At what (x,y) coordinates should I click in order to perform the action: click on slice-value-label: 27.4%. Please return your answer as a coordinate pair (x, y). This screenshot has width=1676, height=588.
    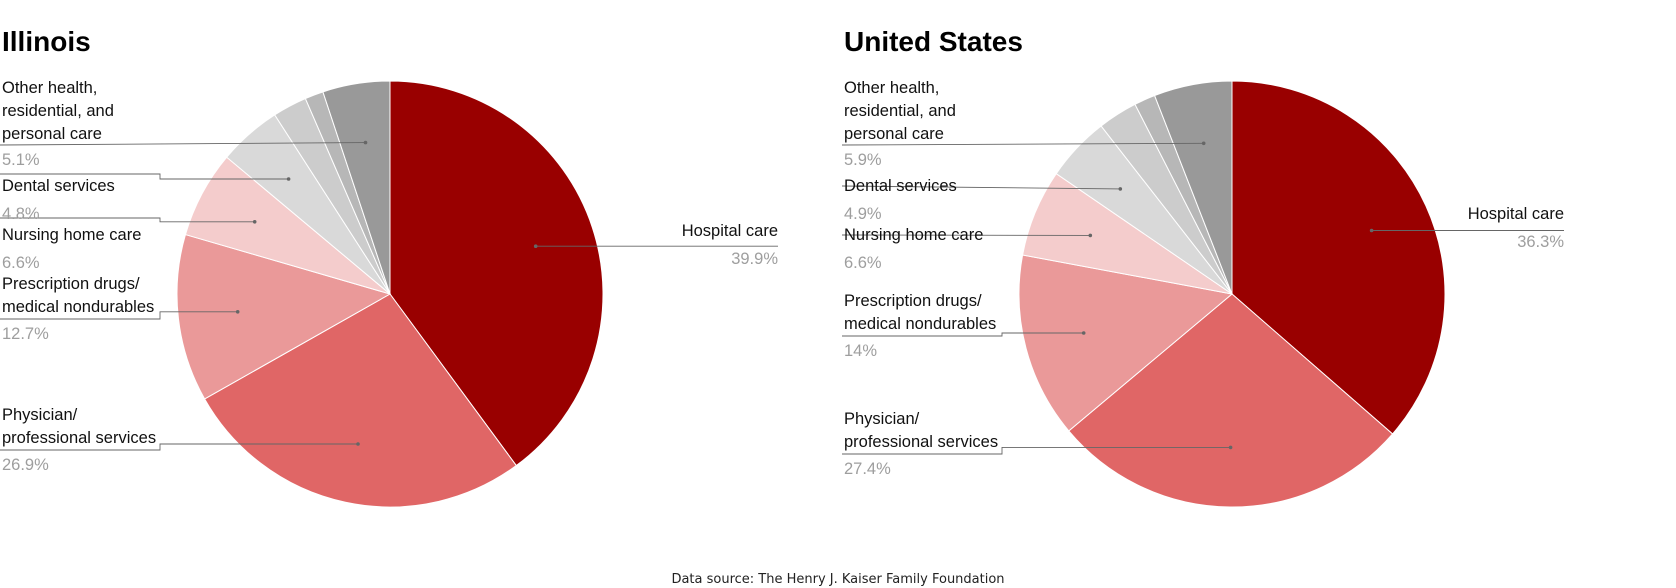
    Looking at the image, I should click on (867, 469).